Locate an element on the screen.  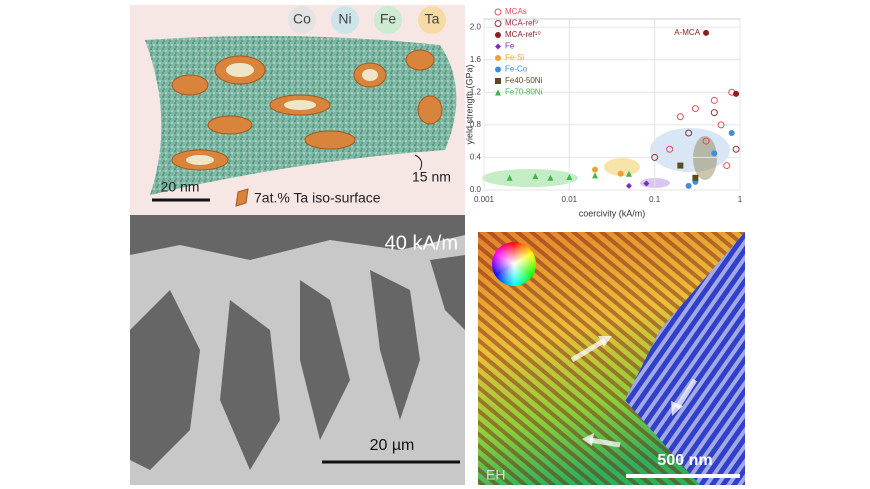
regions is located at coordinates (606, 158).